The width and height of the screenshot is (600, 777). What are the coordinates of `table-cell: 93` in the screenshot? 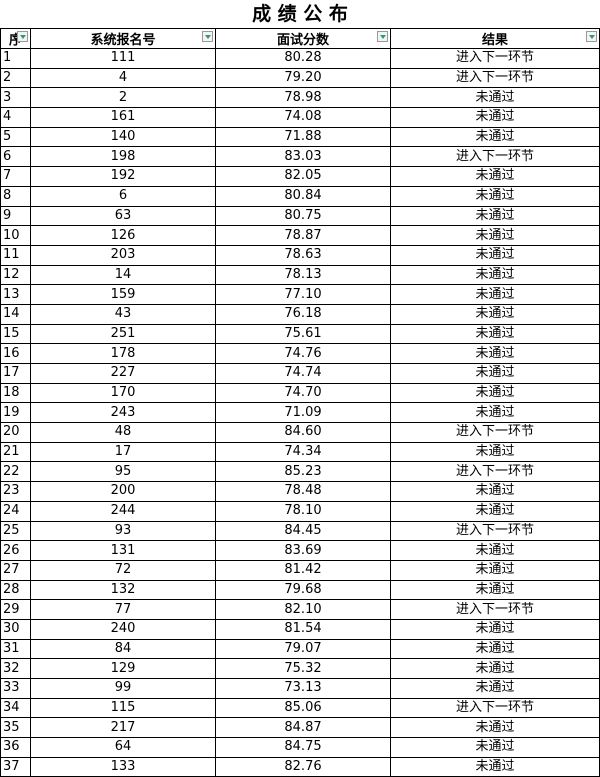 It's located at (123, 531).